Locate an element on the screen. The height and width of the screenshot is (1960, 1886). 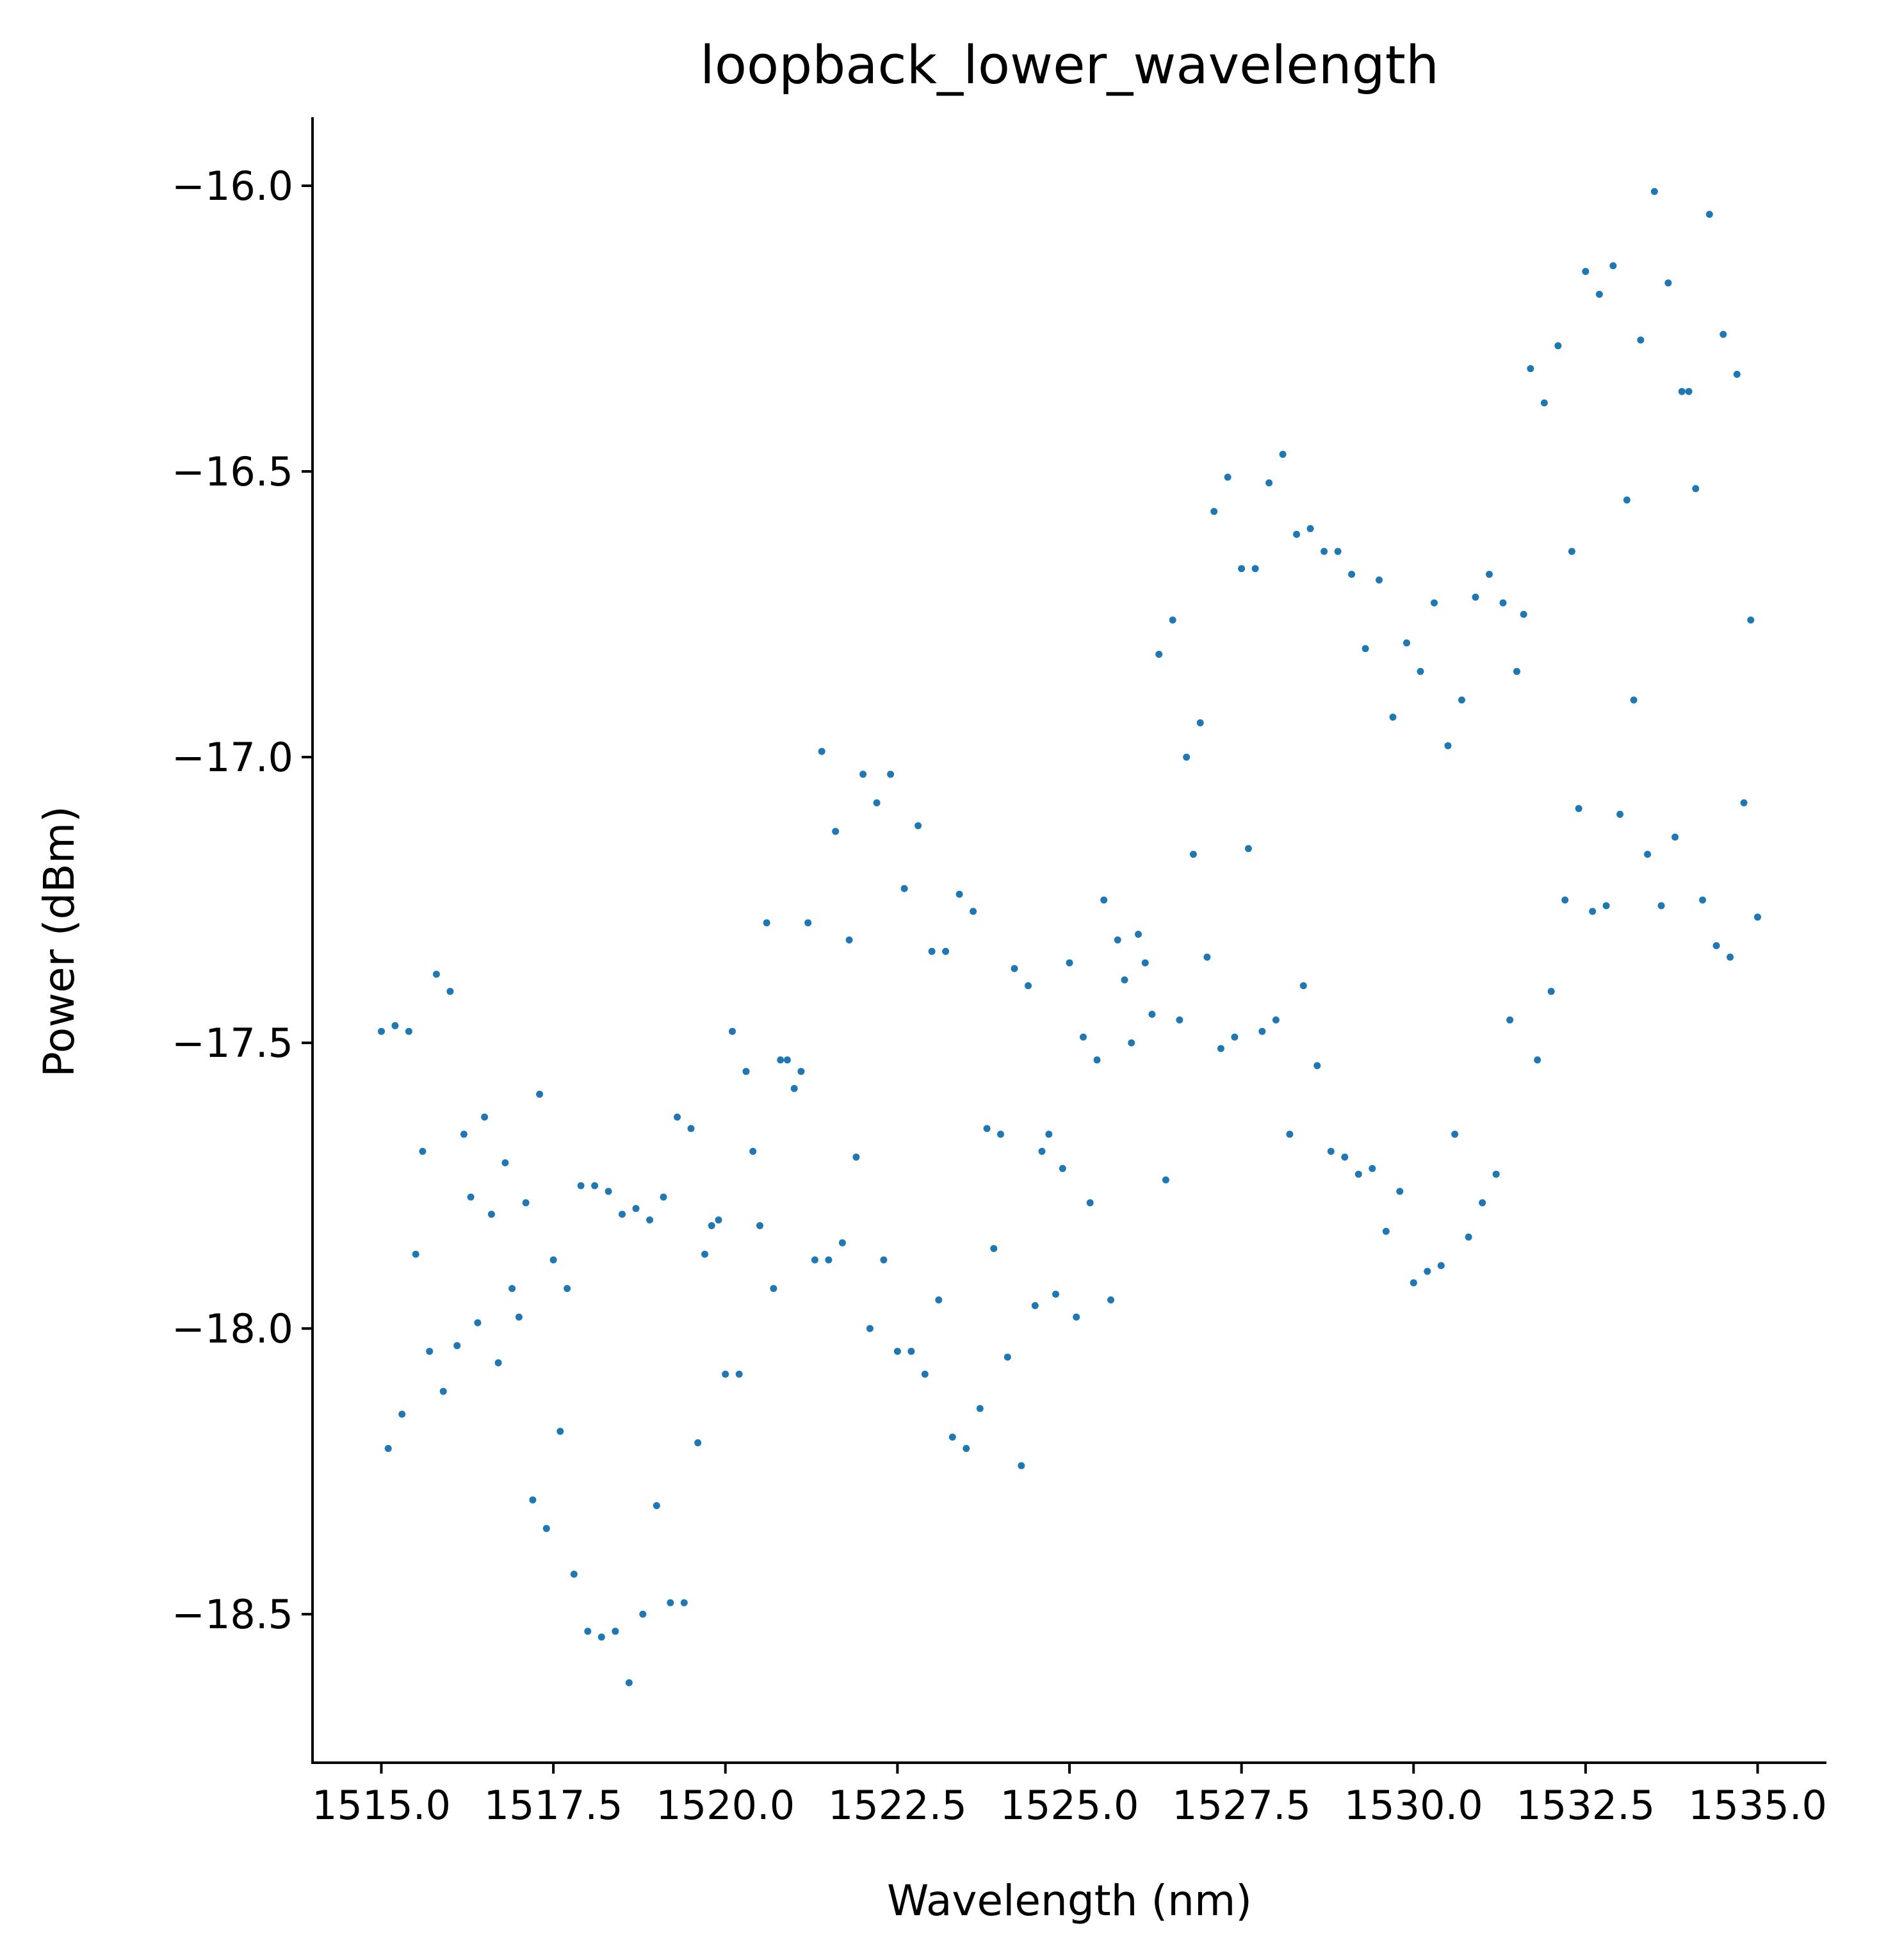
y-tick-label: −17.0 is located at coordinates (232, 757).